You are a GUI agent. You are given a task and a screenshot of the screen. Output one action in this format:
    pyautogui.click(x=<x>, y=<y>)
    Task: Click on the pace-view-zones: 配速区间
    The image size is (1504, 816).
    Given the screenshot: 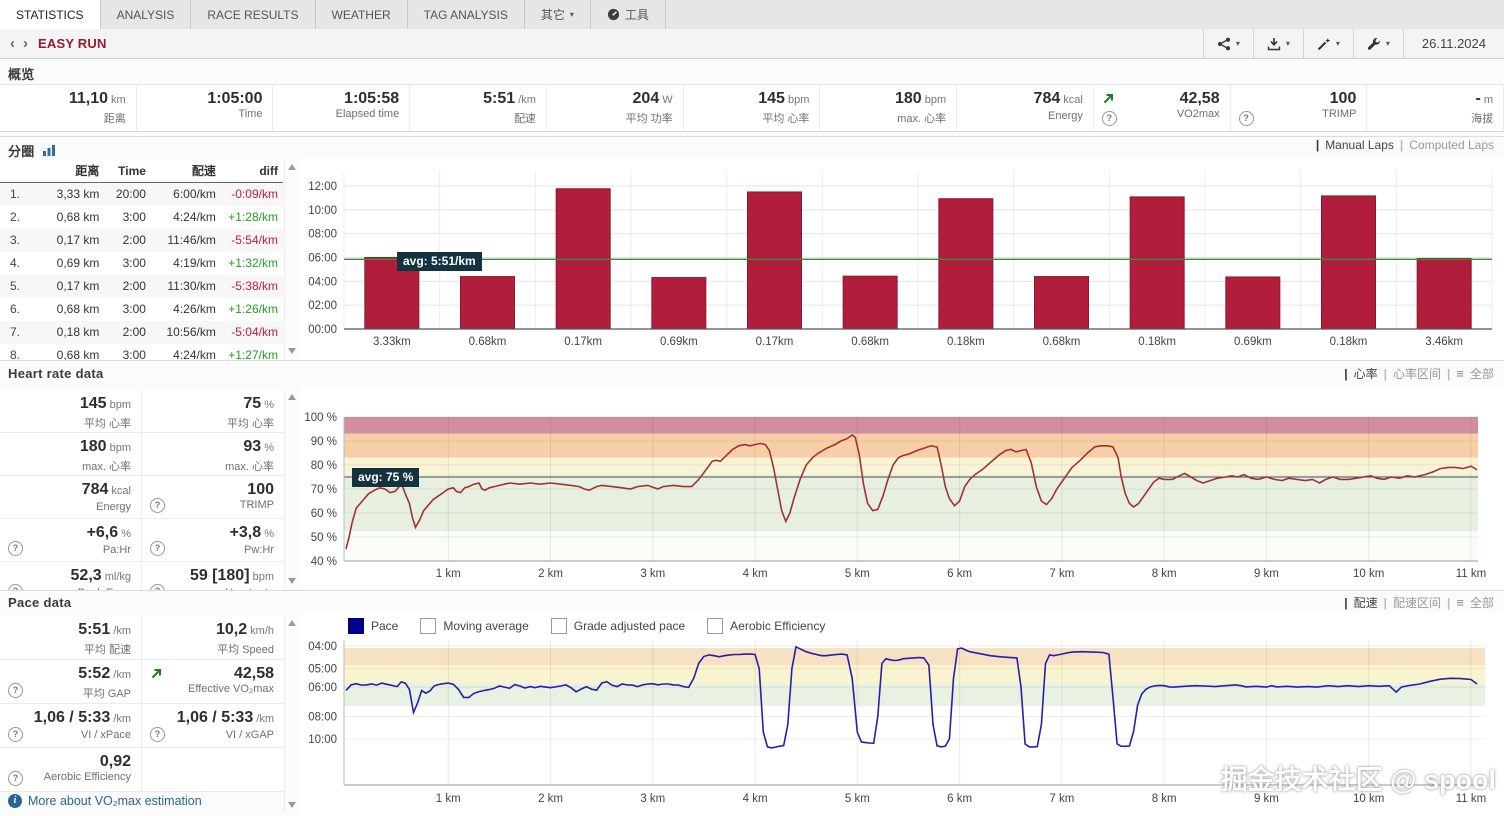 What is the action you would take?
    pyautogui.click(x=1417, y=603)
    